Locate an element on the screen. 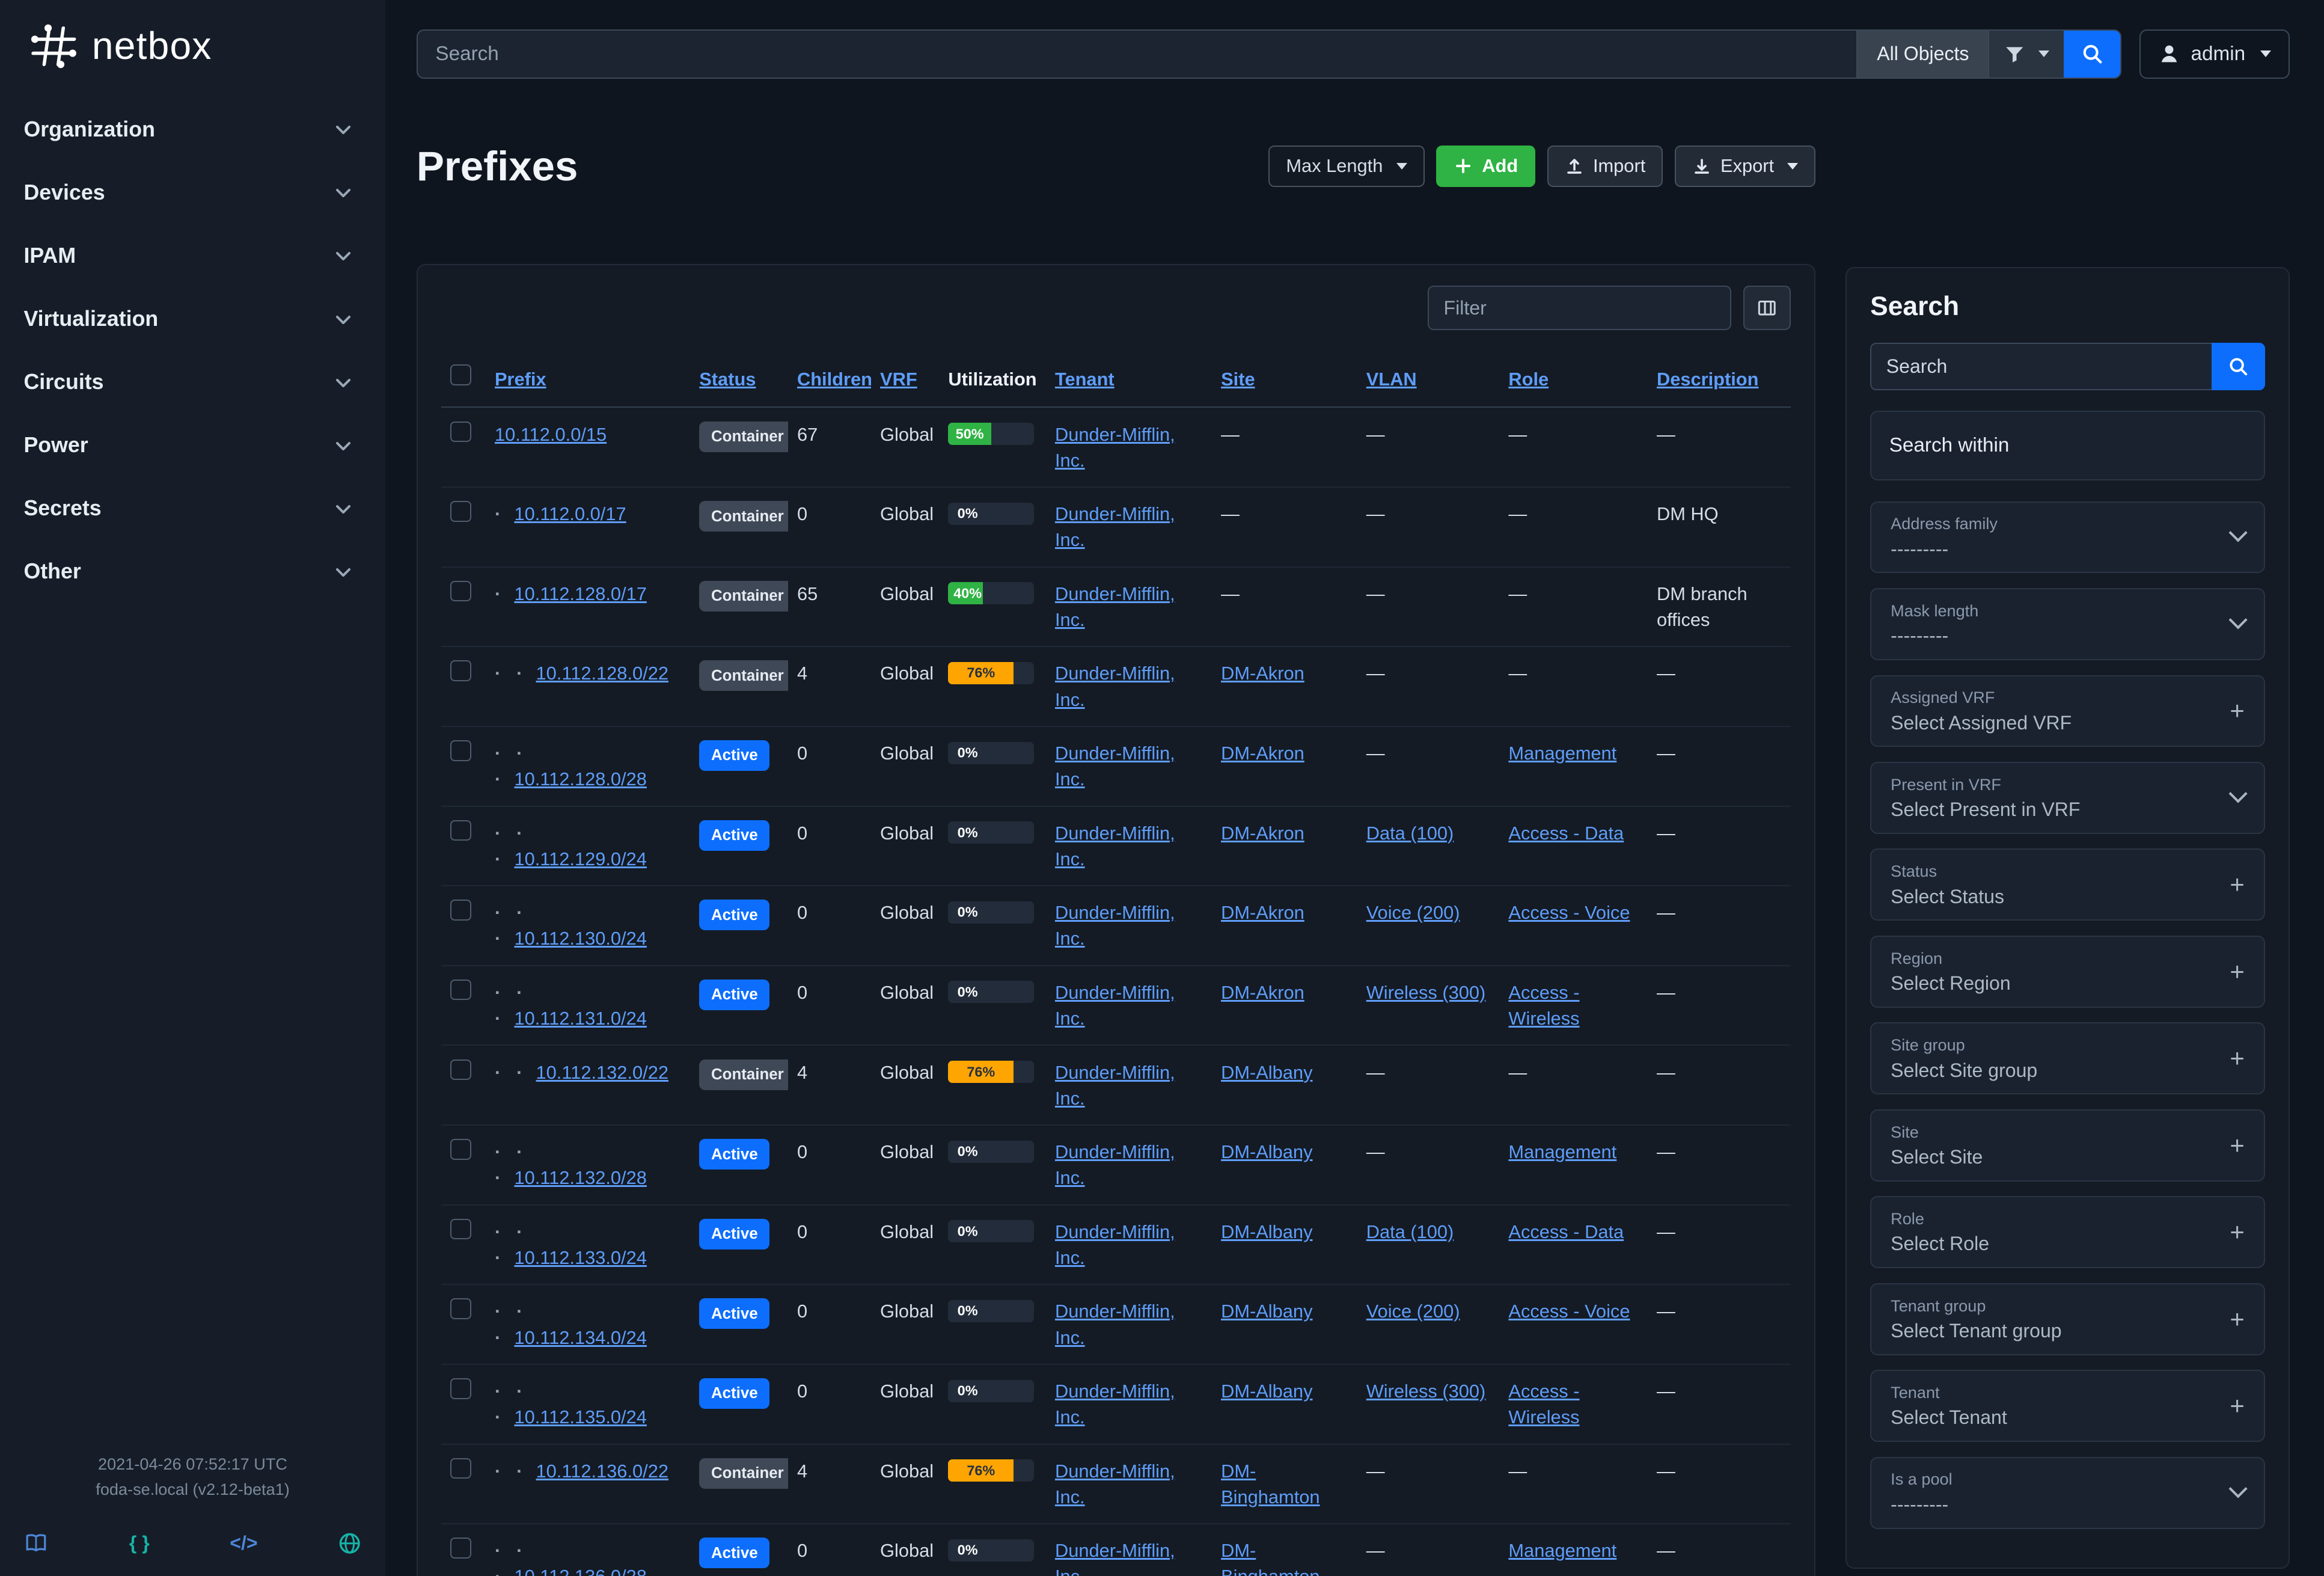  globe-icon is located at coordinates (349, 1543).